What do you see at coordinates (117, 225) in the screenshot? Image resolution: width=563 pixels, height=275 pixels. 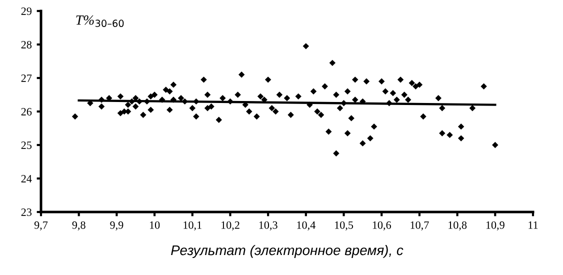 I see `x-tick-label: 9,9` at bounding box center [117, 225].